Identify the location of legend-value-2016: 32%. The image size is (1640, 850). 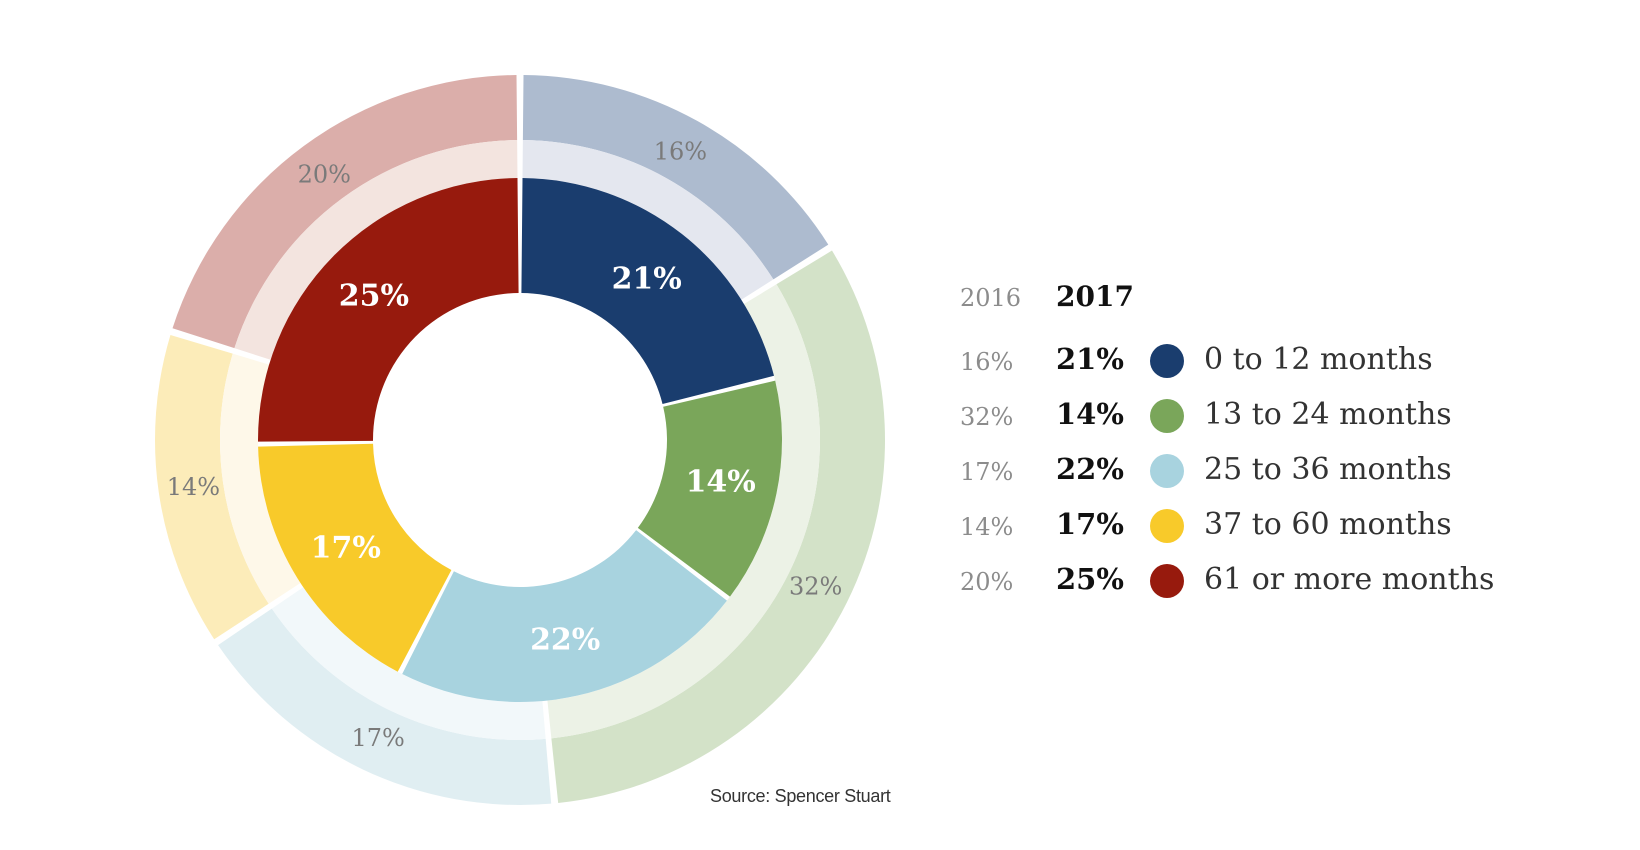
(987, 417).